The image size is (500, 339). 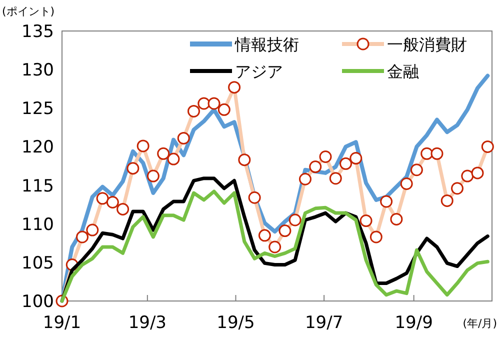 I want to click on legend-label: 情報技術, so click(x=266, y=44).